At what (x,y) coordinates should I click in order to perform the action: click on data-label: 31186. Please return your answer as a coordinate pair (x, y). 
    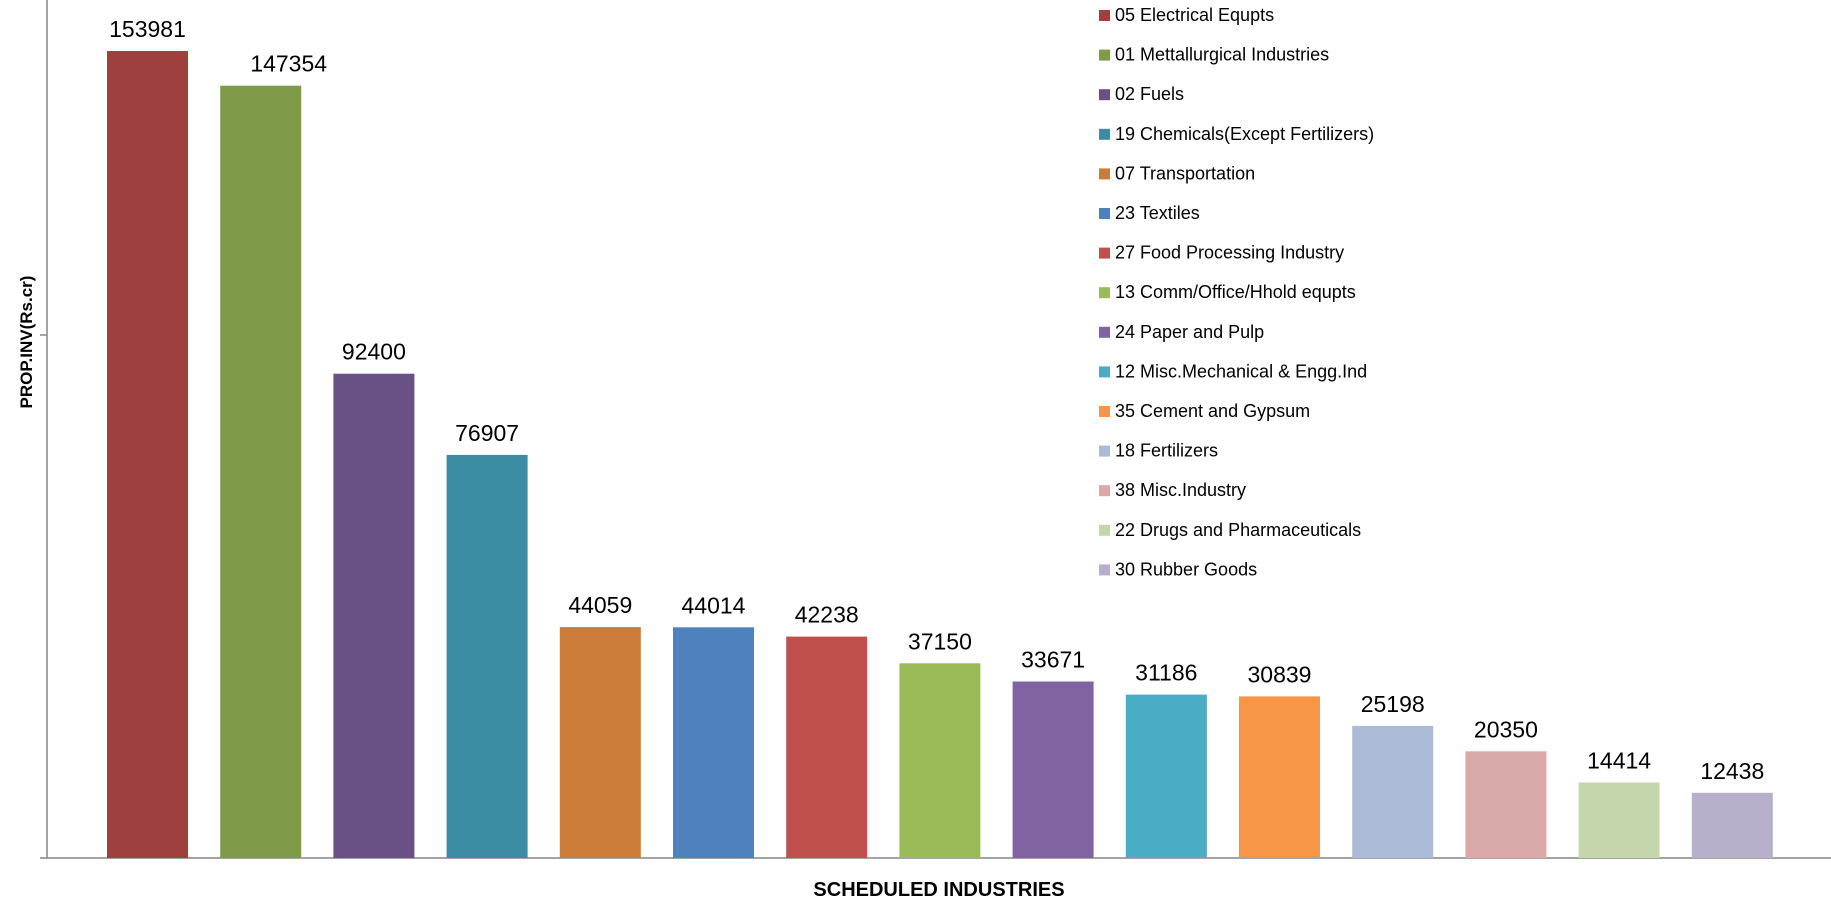
    Looking at the image, I should click on (1166, 673).